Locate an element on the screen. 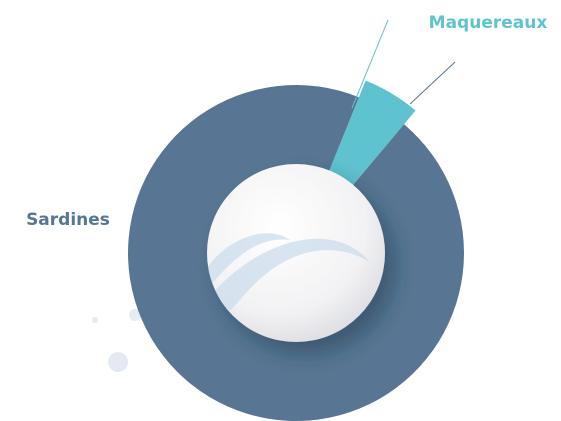 This screenshot has width=561, height=421. center-disc is located at coordinates (296, 253).